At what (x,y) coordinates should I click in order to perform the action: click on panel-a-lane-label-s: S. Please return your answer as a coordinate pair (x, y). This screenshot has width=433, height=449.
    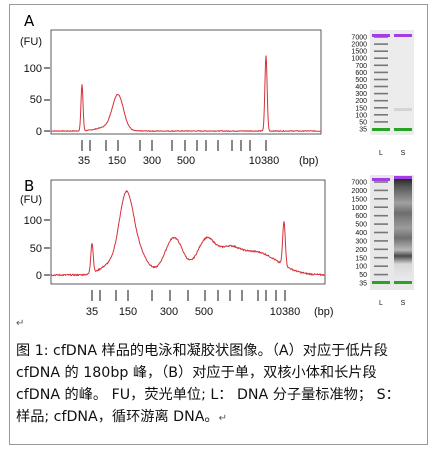
    Looking at the image, I should click on (403, 153).